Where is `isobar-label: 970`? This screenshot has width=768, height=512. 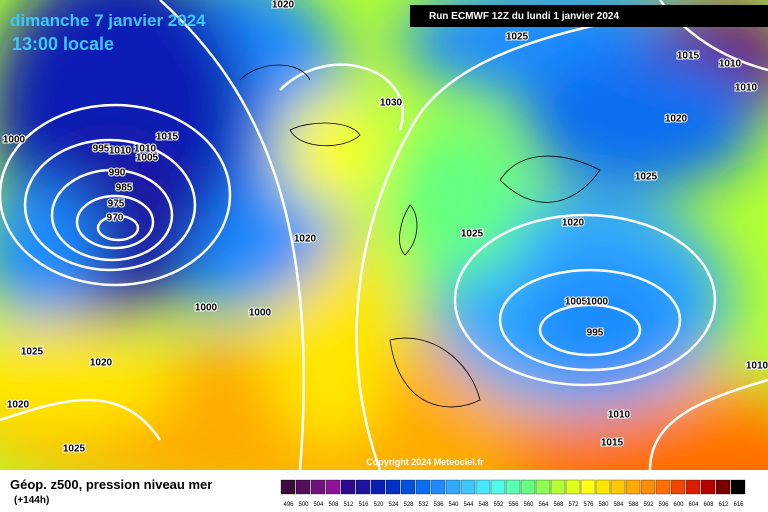
isobar-label: 970 is located at coordinates (115, 218).